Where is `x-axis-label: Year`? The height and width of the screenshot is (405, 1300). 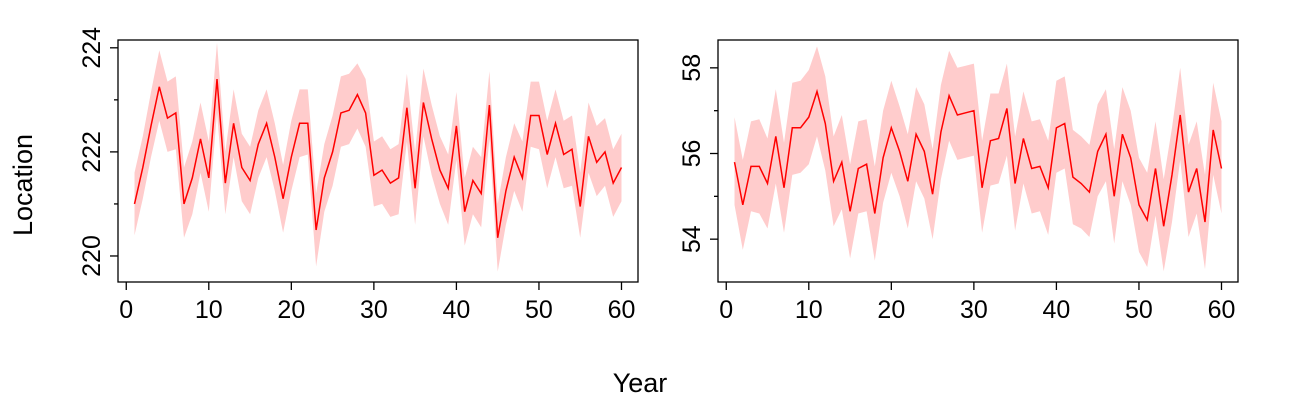
x-axis-label: Year is located at coordinates (640, 383).